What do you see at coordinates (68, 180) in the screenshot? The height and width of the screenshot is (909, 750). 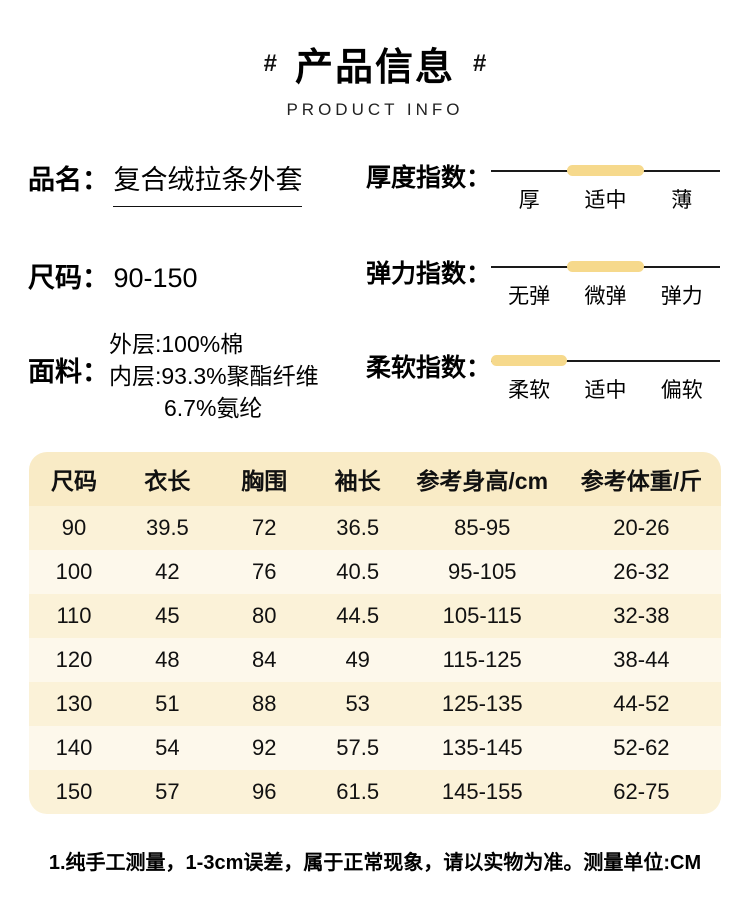 I see `product-name-label: 品名：` at bounding box center [68, 180].